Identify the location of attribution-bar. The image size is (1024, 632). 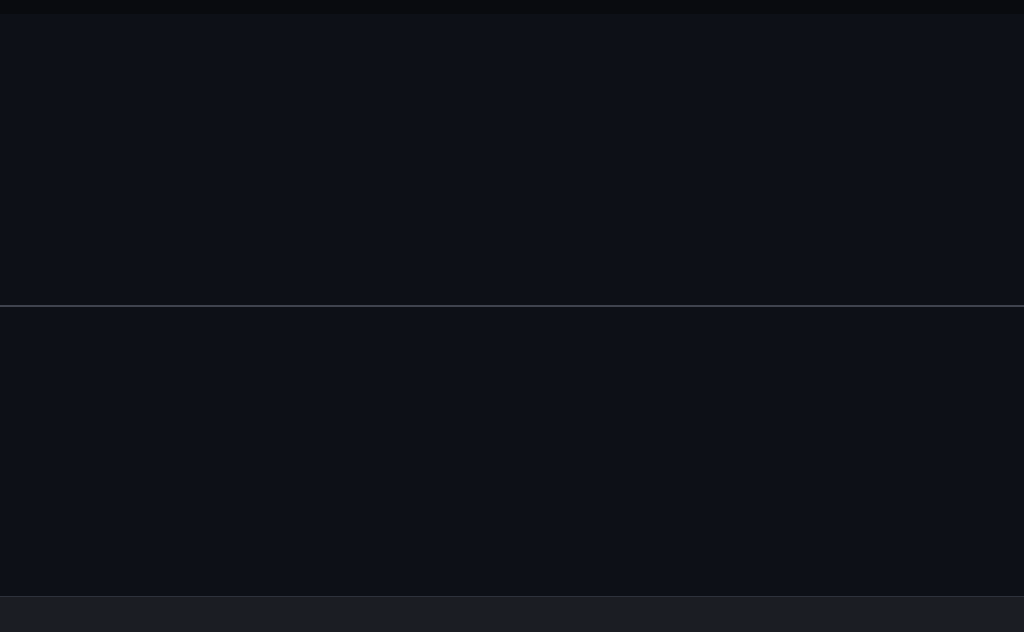
(512, 7).